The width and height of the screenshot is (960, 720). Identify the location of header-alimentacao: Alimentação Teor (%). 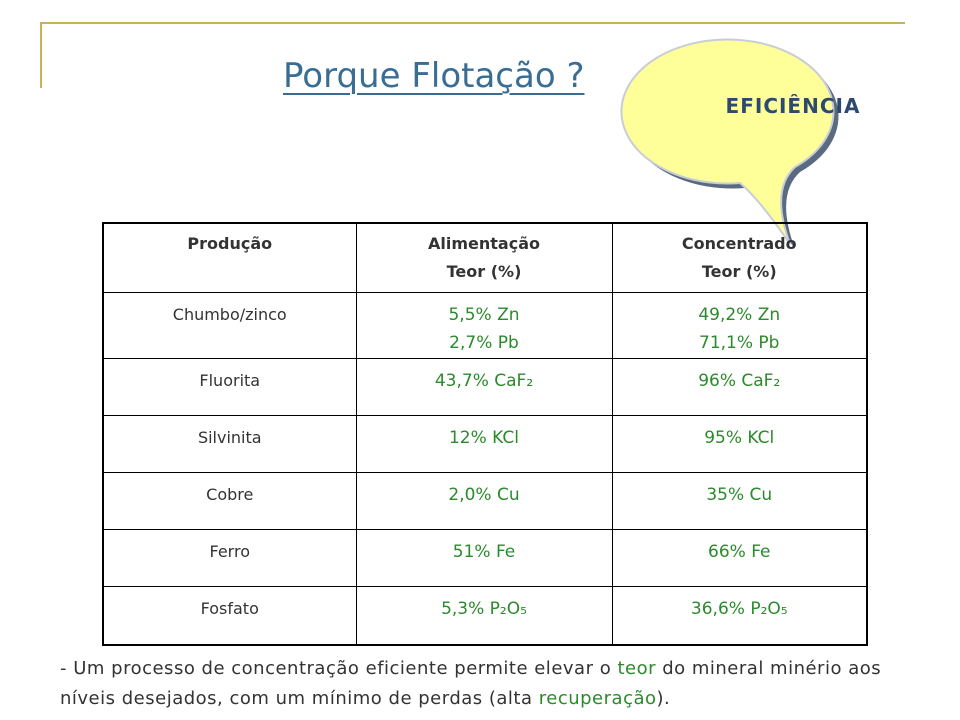
(484, 258).